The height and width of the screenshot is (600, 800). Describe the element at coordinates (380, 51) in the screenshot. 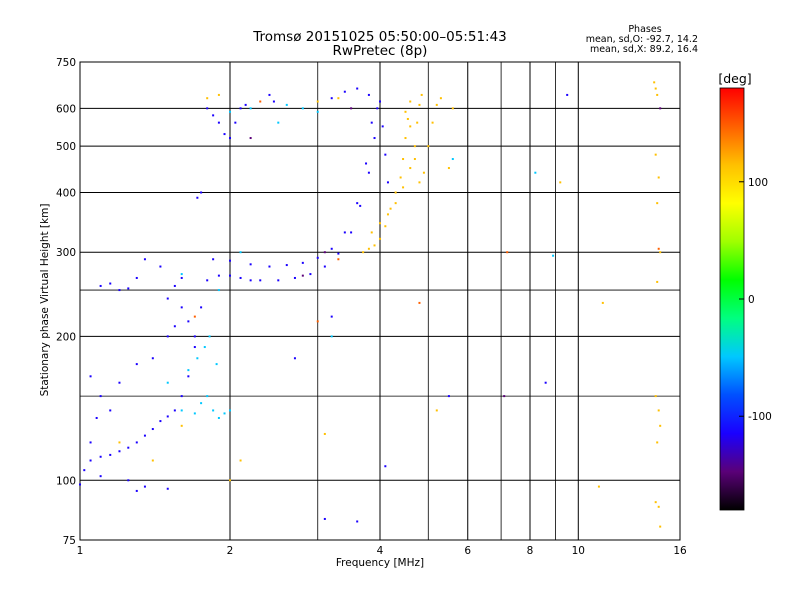

I see `chart-subtitle: RwPretec (8p)` at that location.